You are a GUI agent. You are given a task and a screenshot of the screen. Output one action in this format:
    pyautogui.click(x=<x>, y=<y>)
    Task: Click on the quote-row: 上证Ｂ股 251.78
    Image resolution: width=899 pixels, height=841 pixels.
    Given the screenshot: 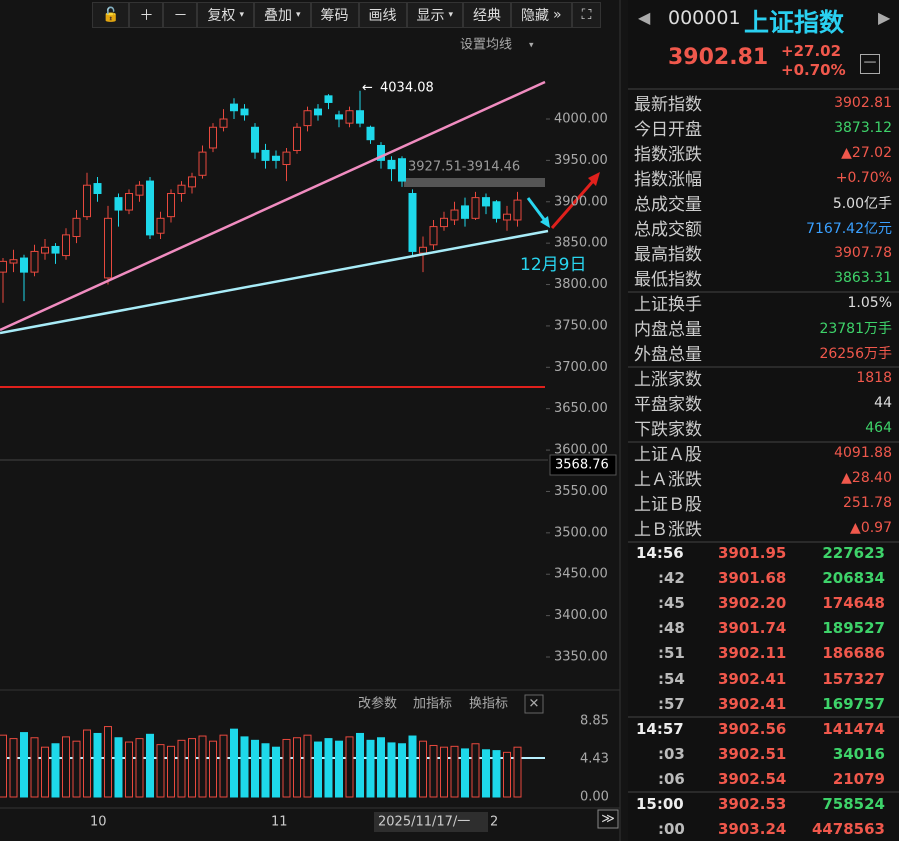 What is the action you would take?
    pyautogui.click(x=763, y=503)
    